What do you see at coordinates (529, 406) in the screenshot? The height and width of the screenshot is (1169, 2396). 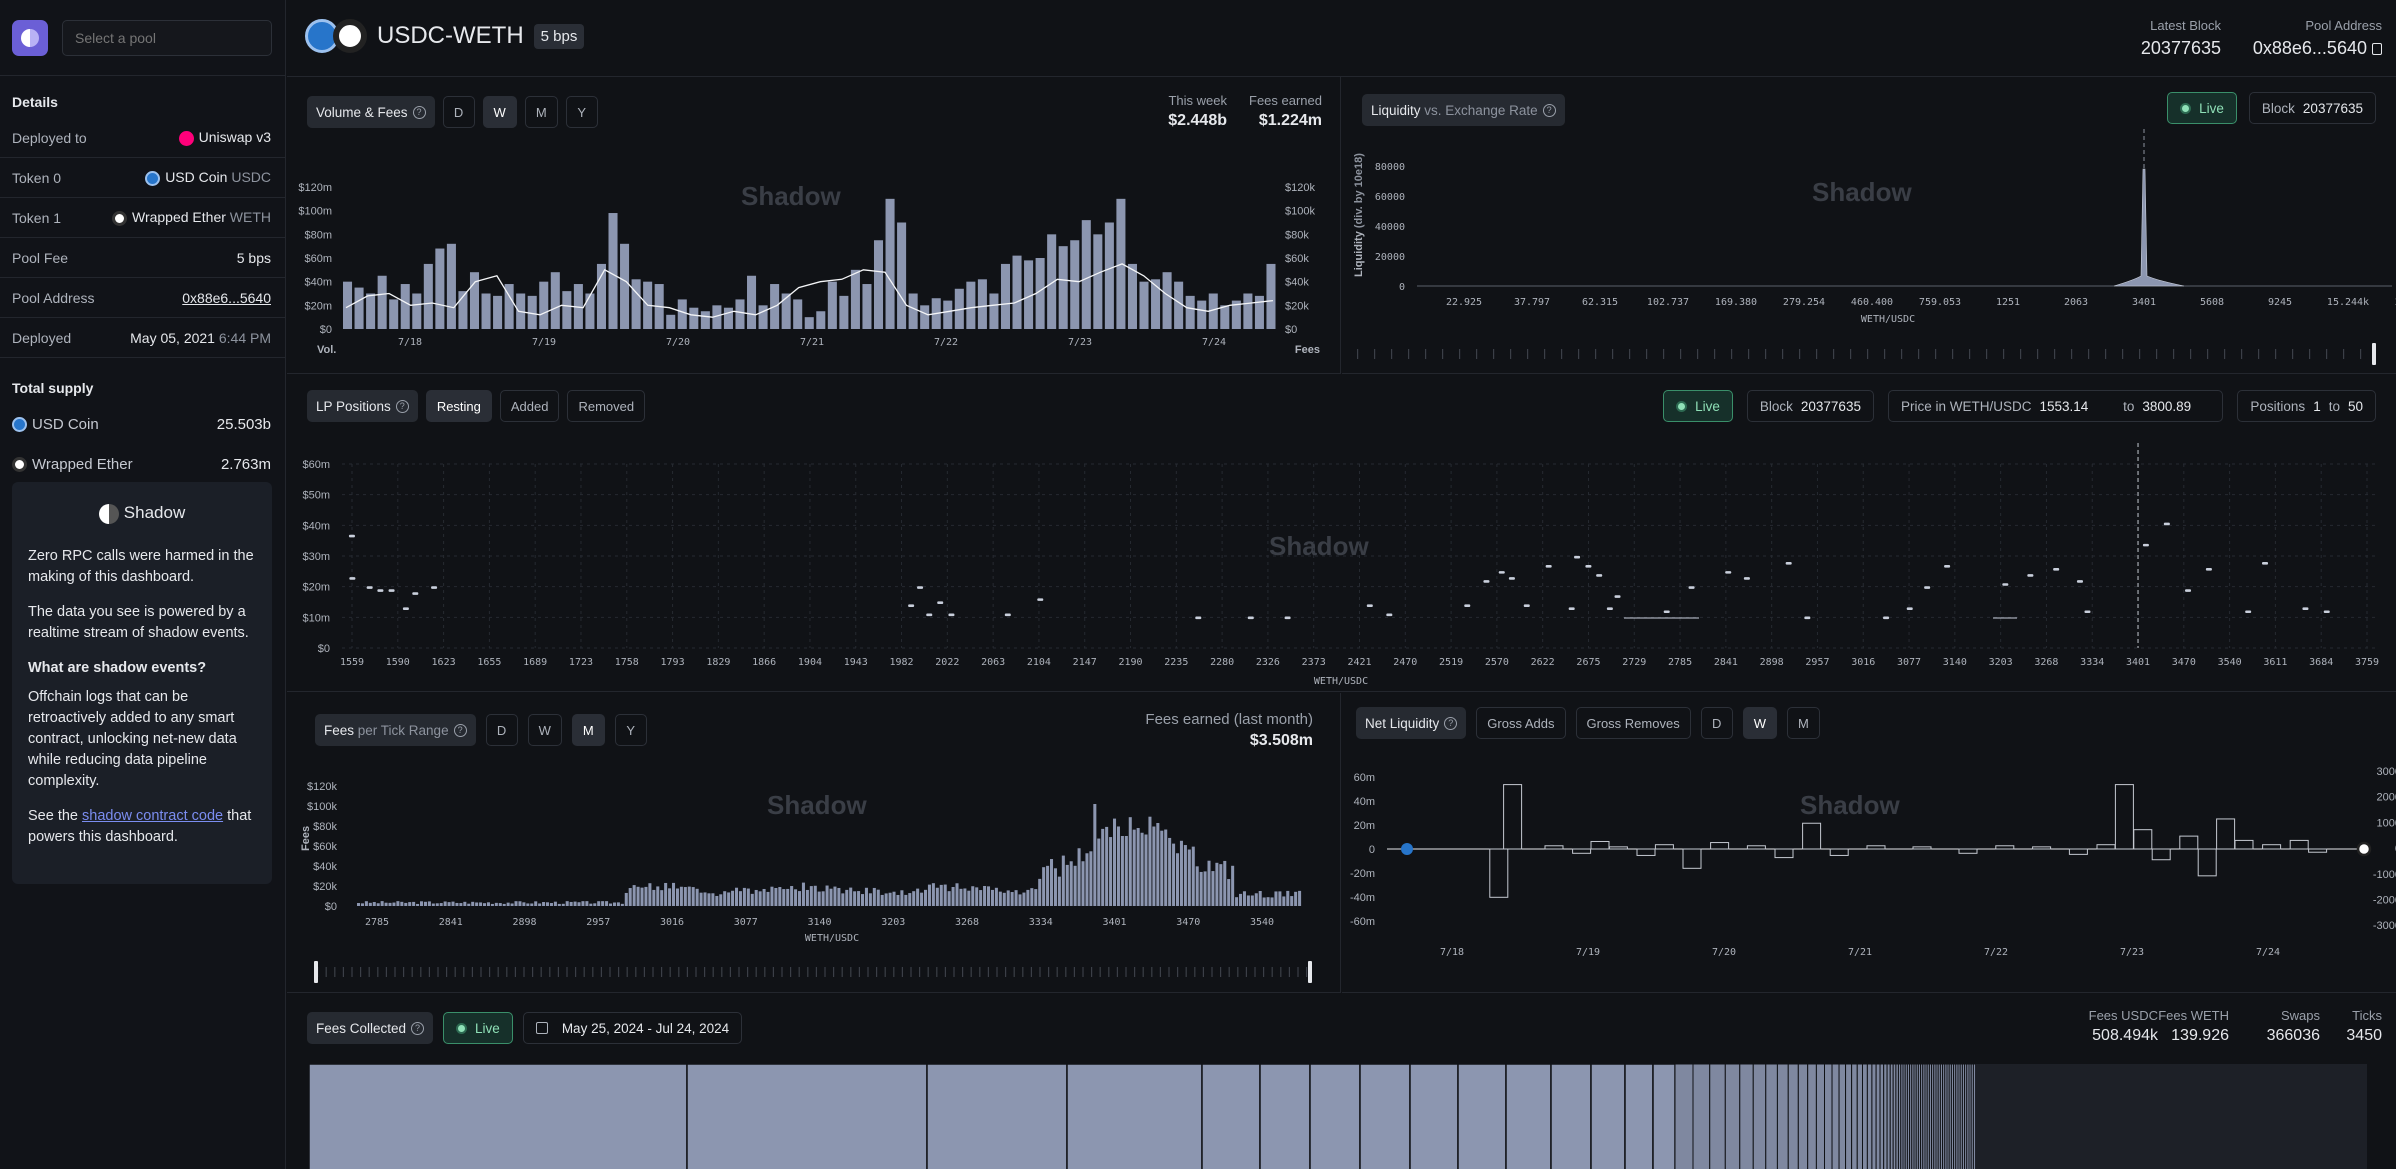 I see `tab-added: Added` at bounding box center [529, 406].